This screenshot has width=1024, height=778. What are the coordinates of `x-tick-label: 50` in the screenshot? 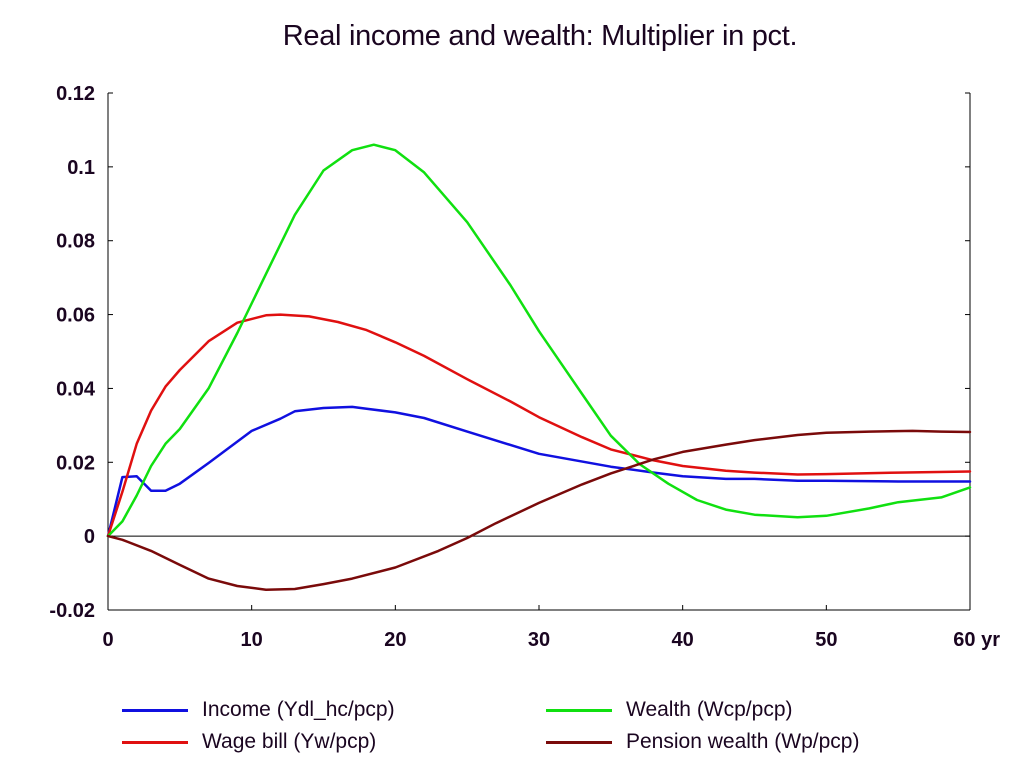 It's located at (826, 640).